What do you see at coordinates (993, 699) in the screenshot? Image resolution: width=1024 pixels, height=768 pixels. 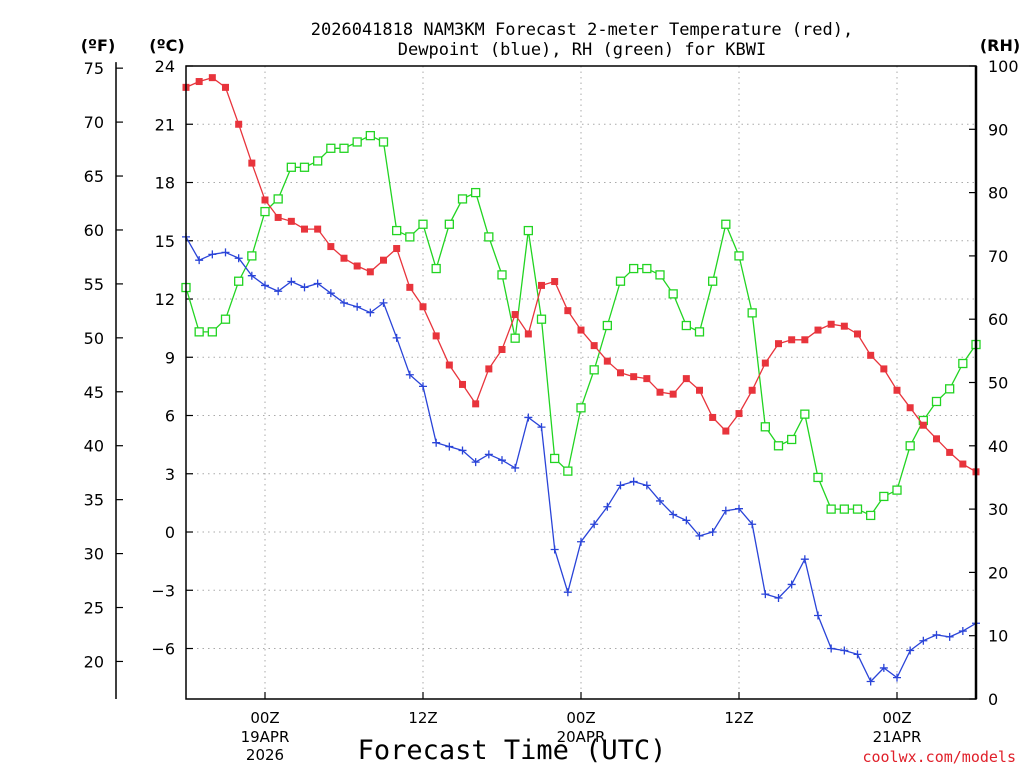 I see `rh-tick-label: 0` at bounding box center [993, 699].